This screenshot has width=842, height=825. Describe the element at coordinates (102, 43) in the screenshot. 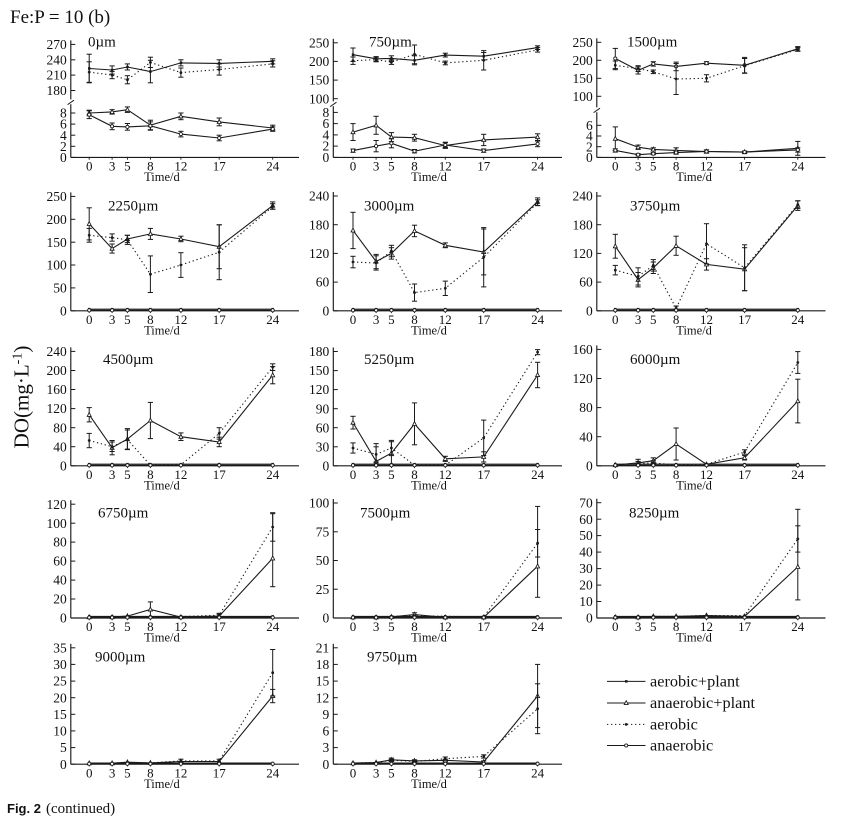

I see `svg-text: 0µm` at that location.